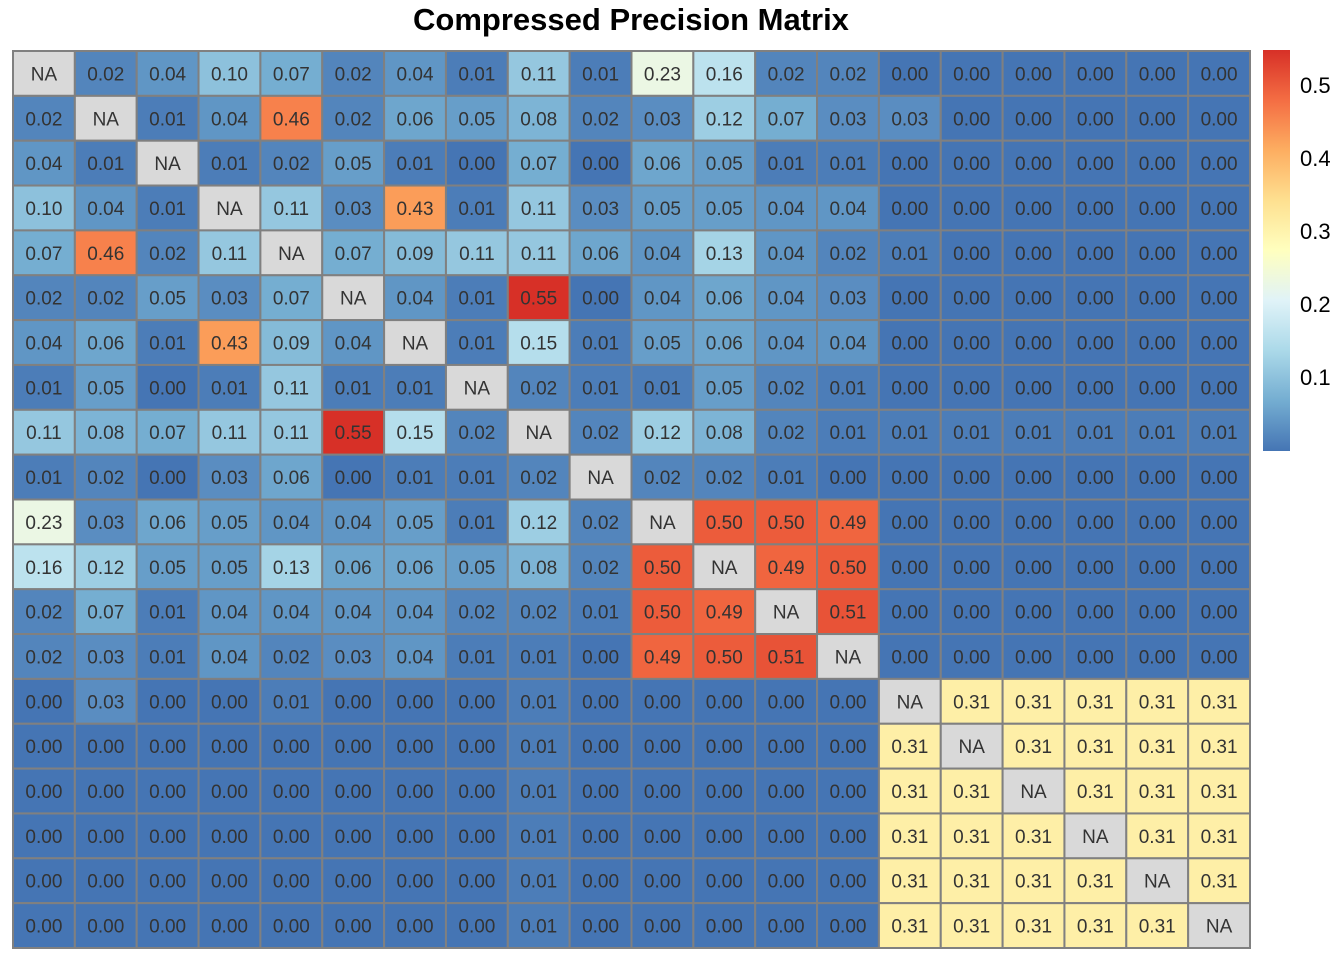  What do you see at coordinates (44, 118) in the screenshot?
I see `heatmap-cell-r2-c1` at bounding box center [44, 118].